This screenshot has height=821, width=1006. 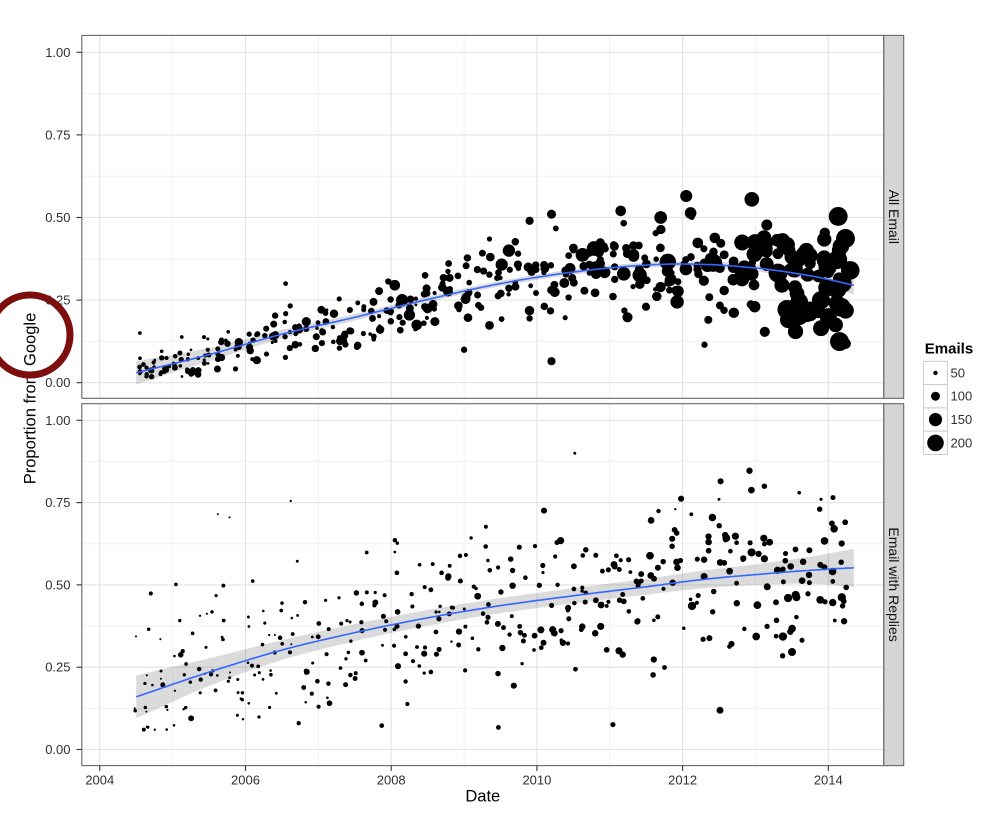 I want to click on svg-text: 2004, so click(x=99, y=780).